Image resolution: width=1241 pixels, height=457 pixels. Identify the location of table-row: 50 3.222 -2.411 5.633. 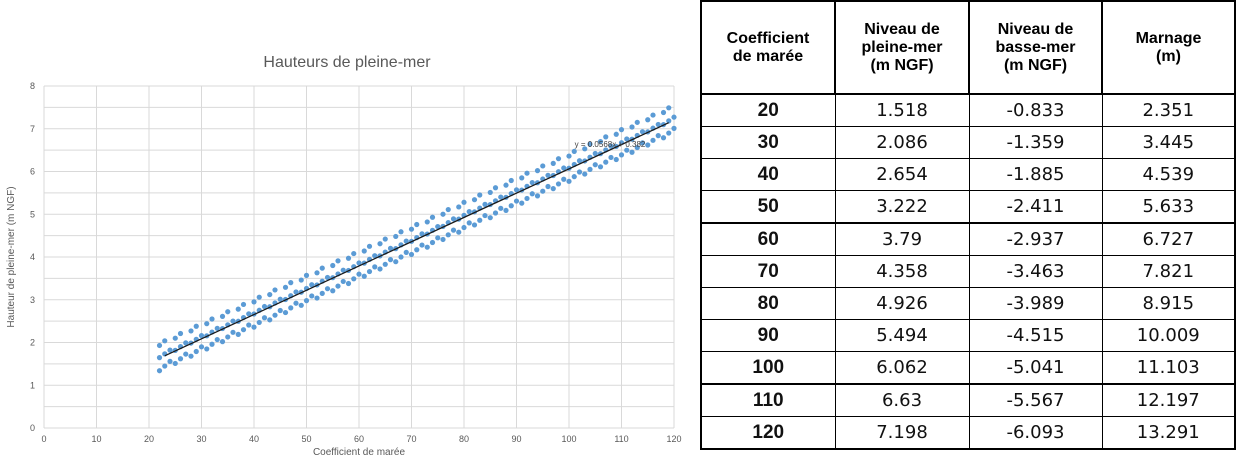
(968, 207).